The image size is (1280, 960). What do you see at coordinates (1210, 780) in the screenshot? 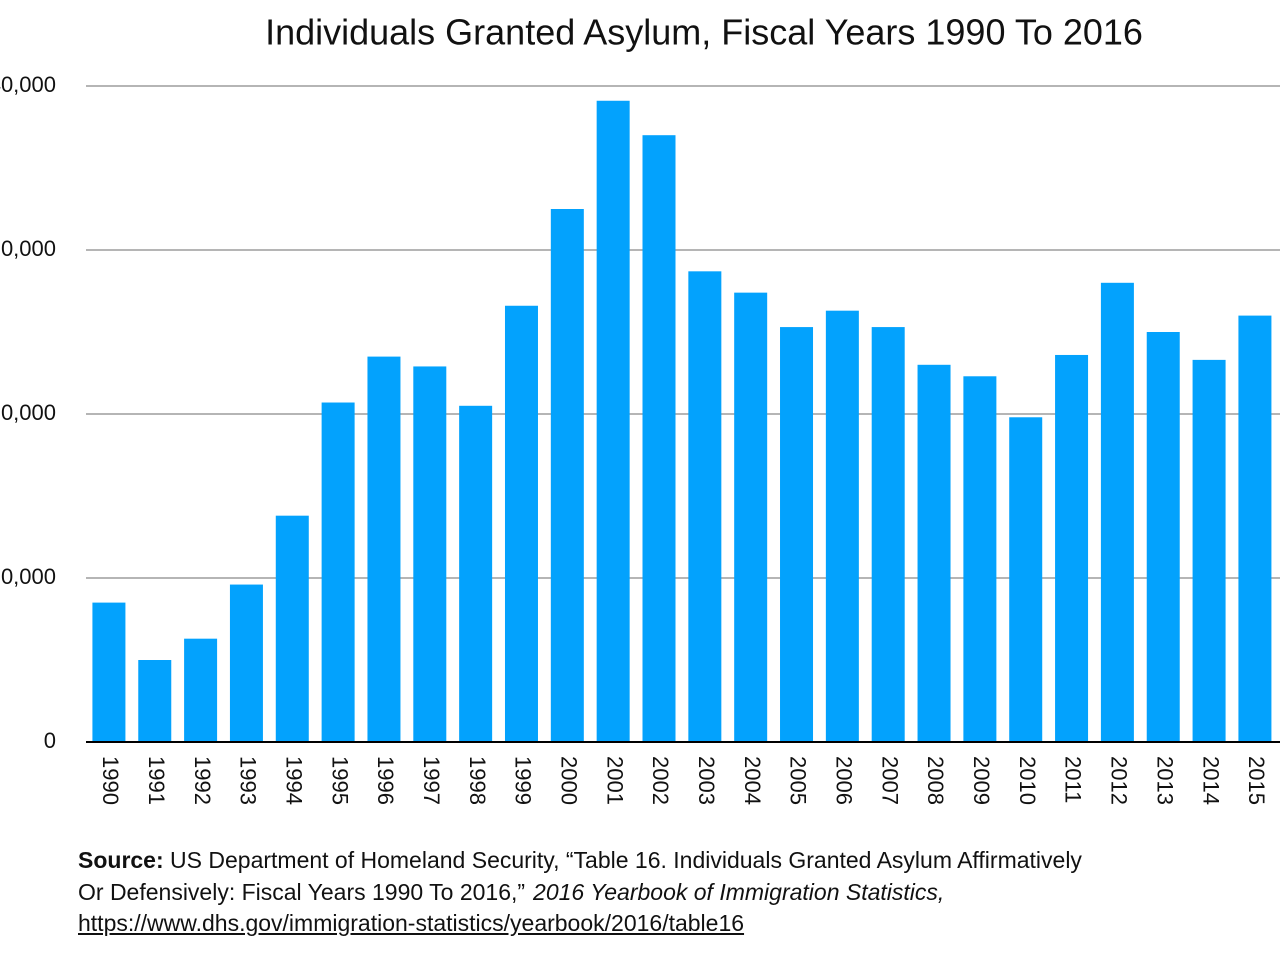
I see `x-tick-label: 2014` at bounding box center [1210, 780].